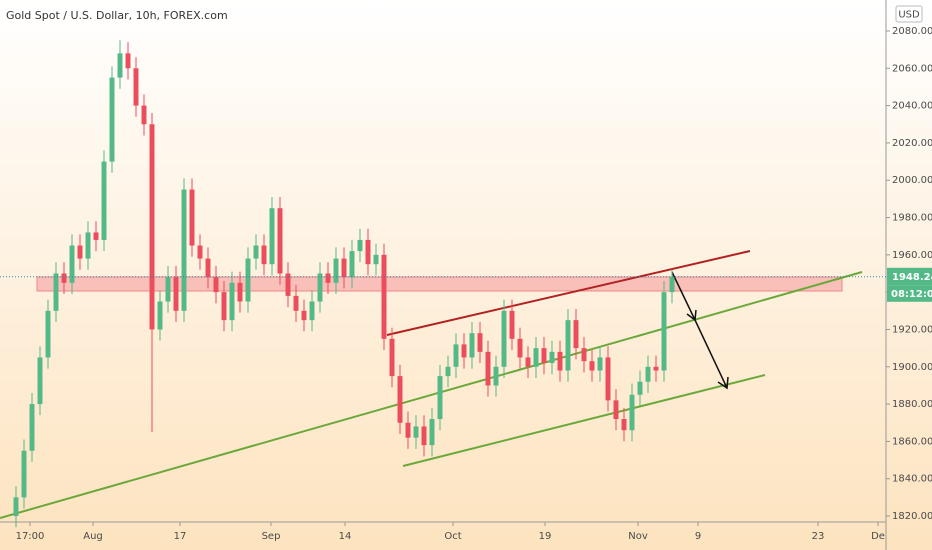 Image resolution: width=932 pixels, height=550 pixels. I want to click on y-tick-label: 1920.00, so click(912, 329).